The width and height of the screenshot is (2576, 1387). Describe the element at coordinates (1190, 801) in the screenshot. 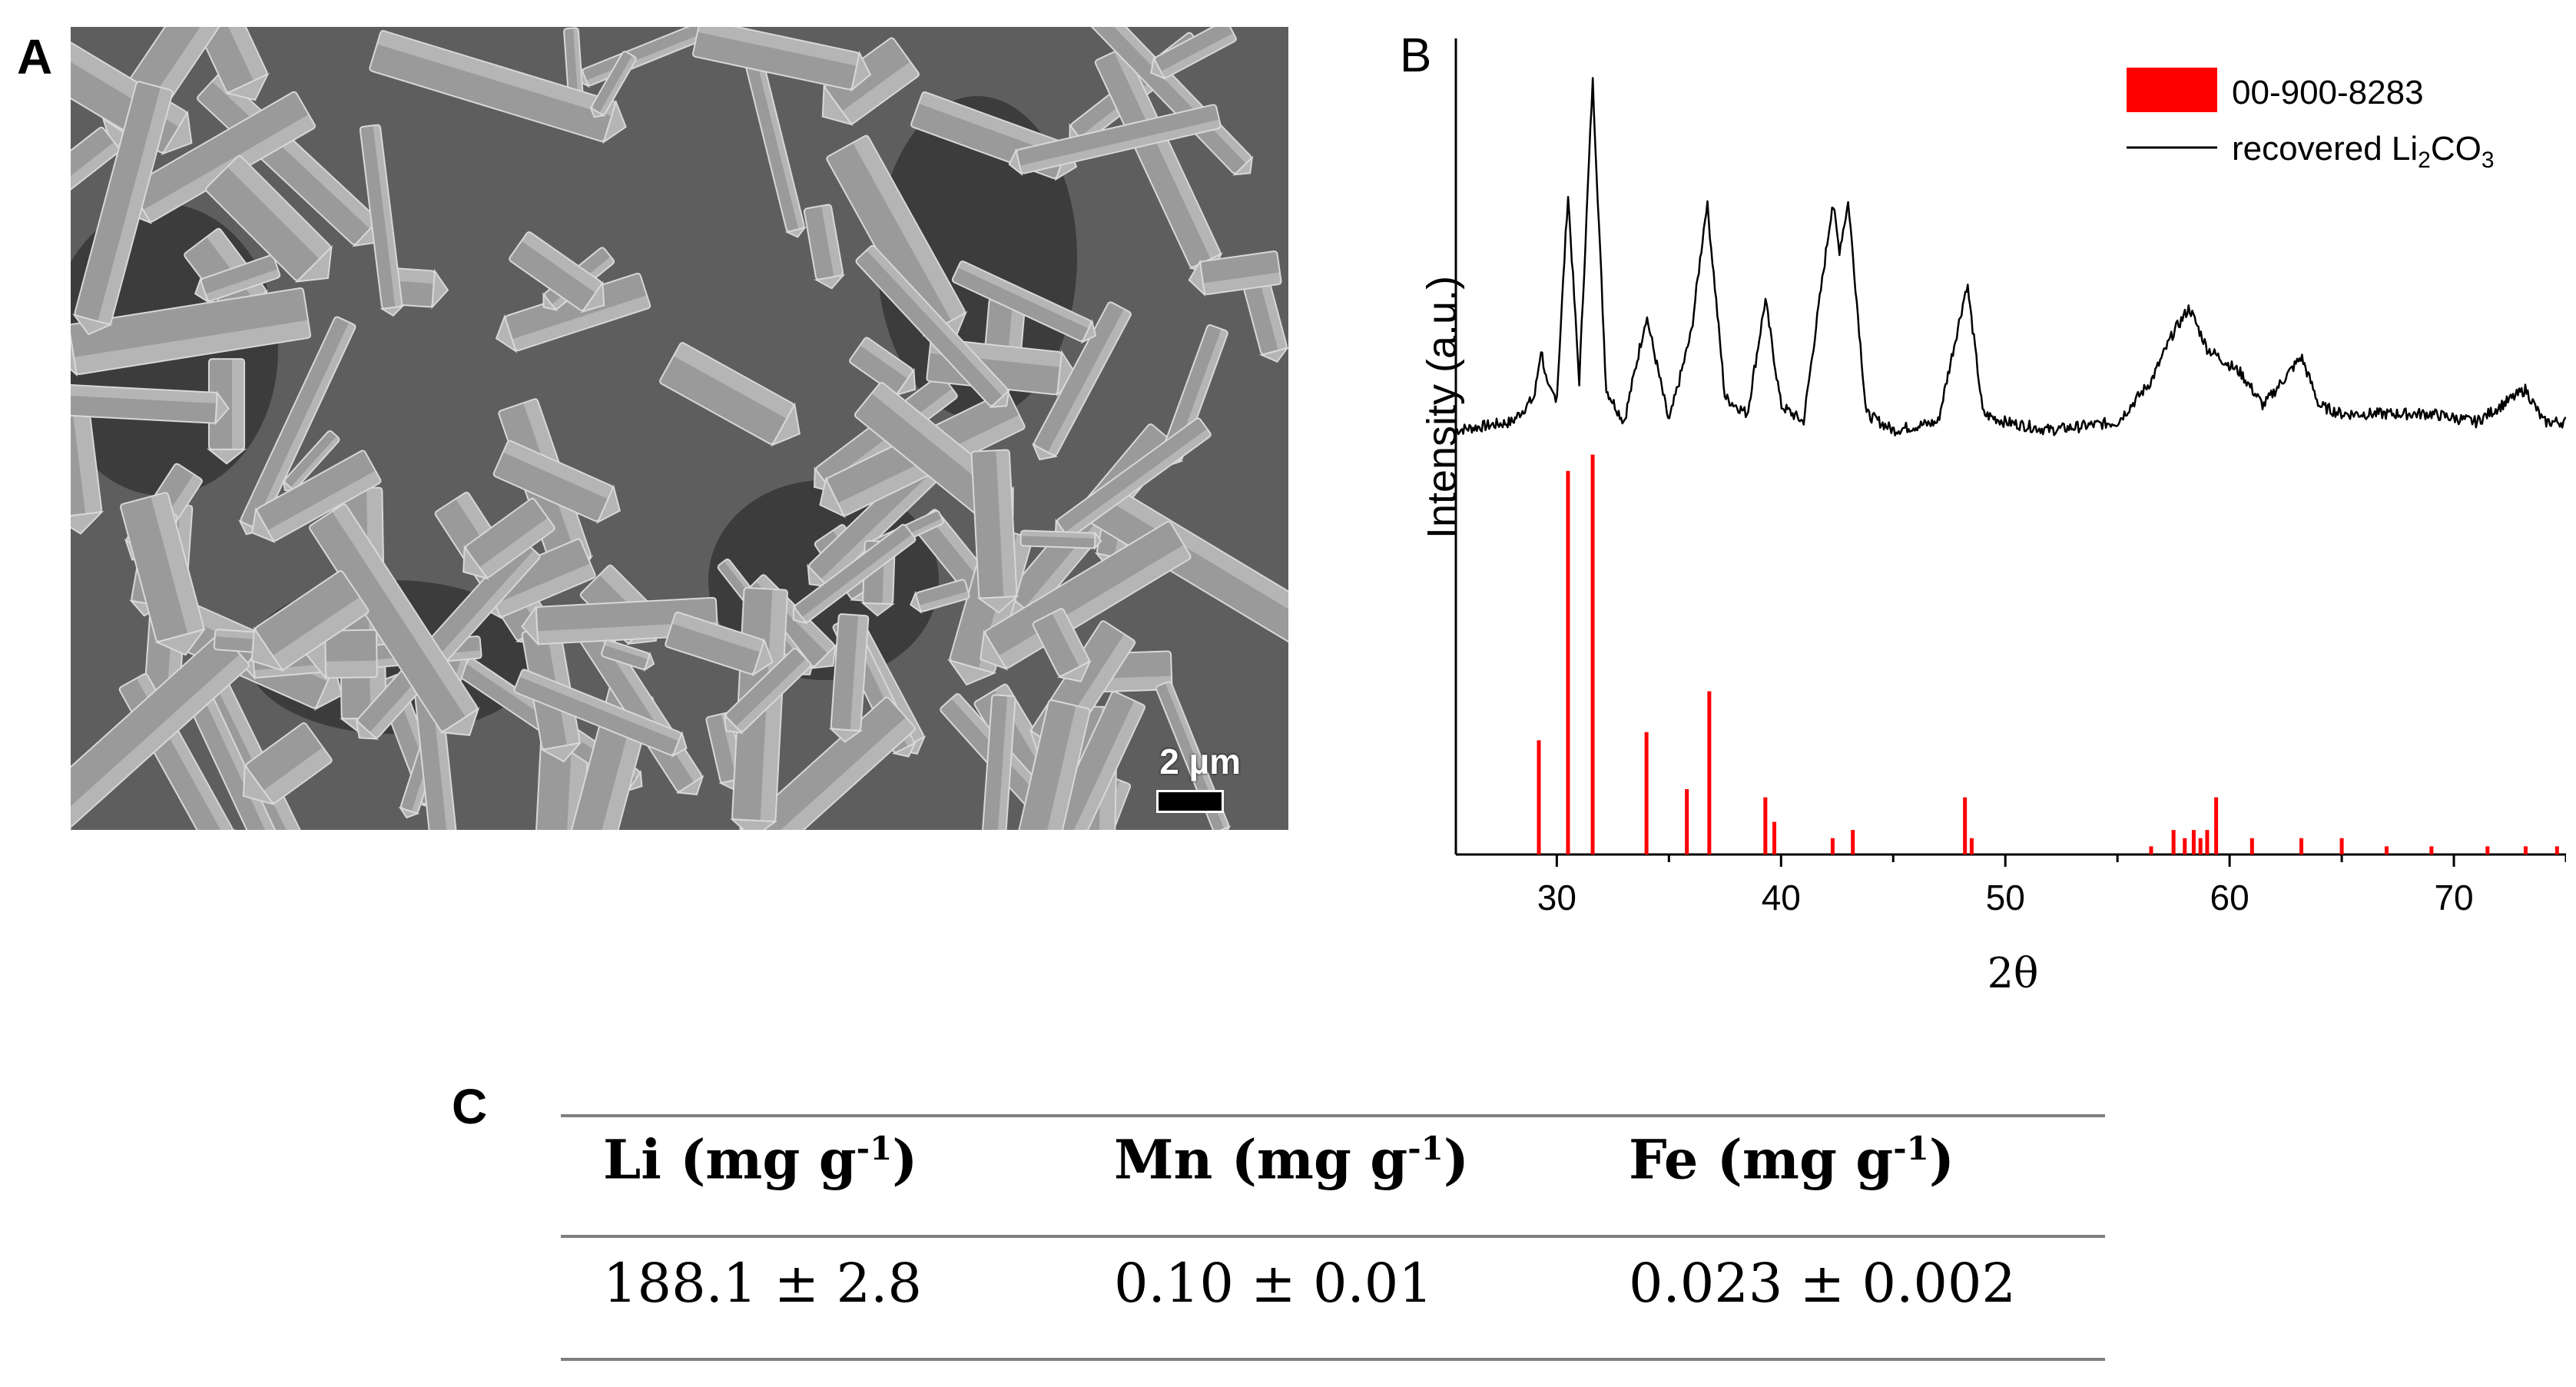

I see `scale-bar` at that location.